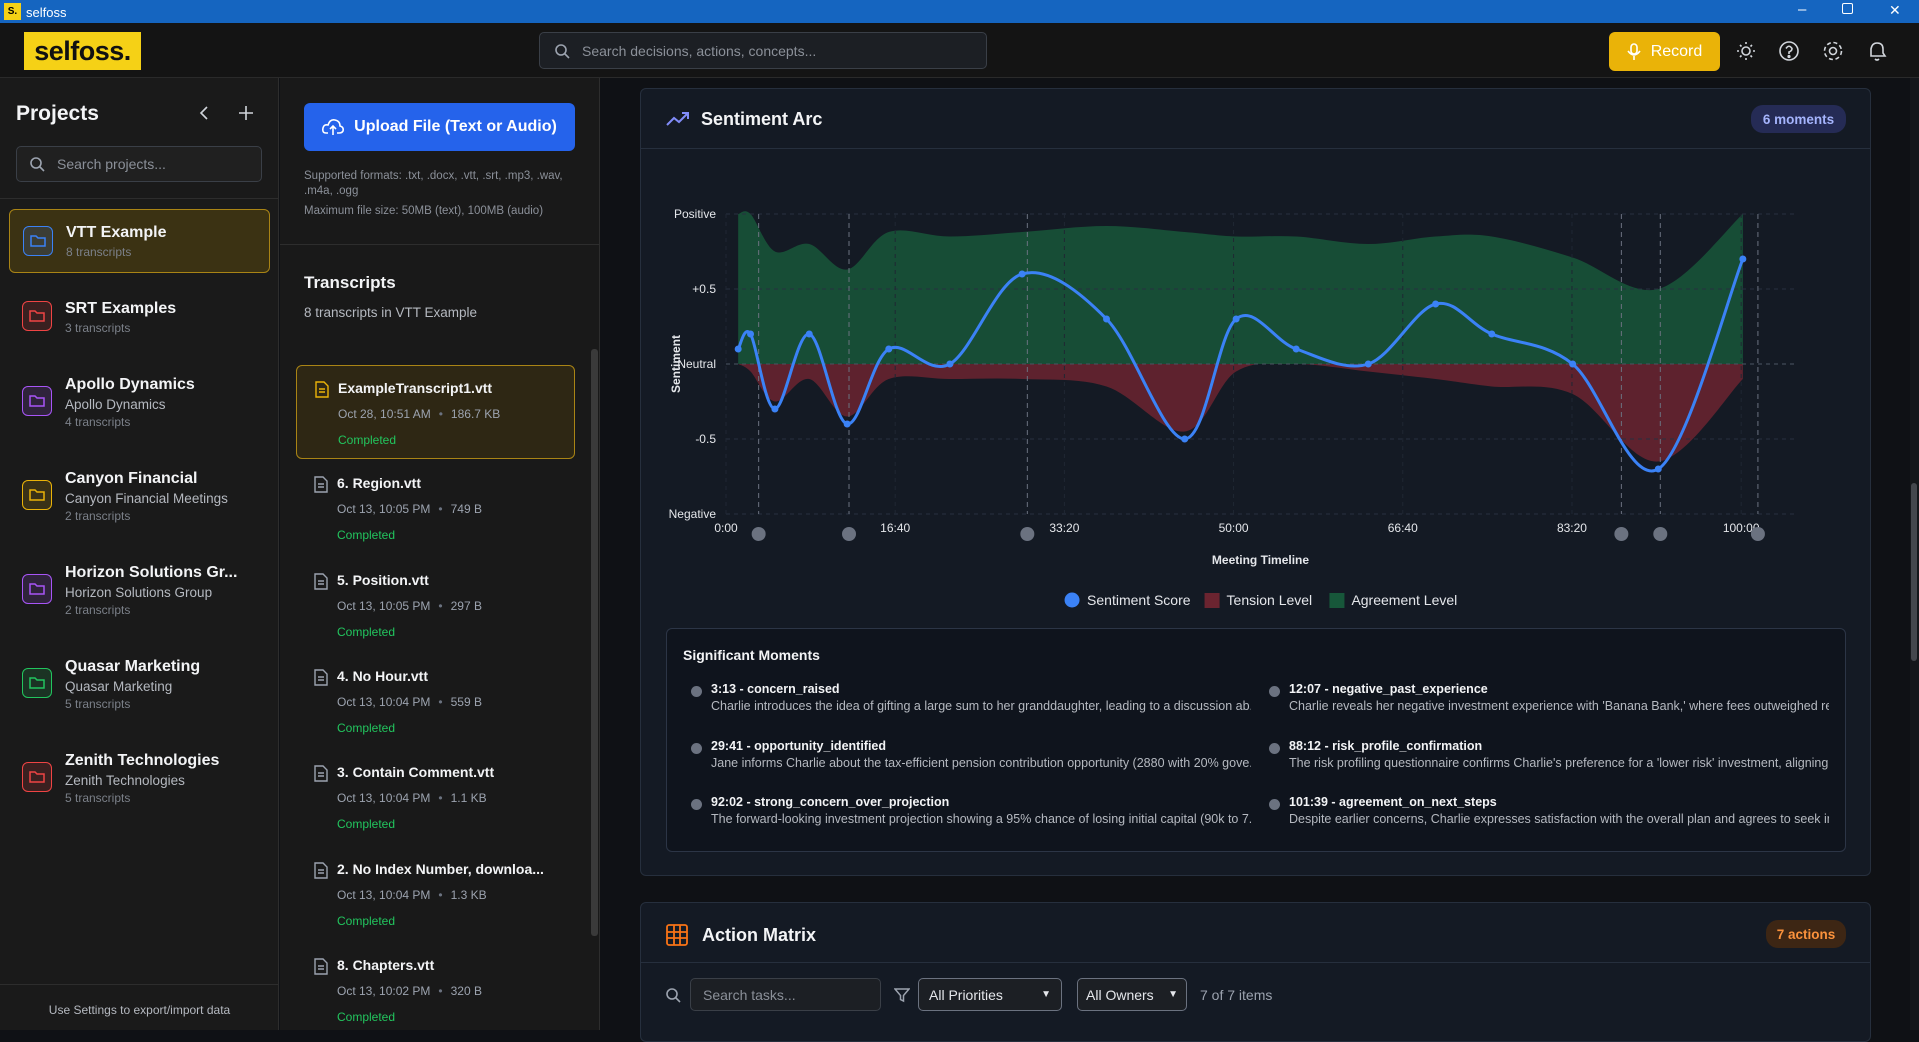  I want to click on transcript-meta: Oct 13, 10:05 PM • 297 B, so click(409, 606).